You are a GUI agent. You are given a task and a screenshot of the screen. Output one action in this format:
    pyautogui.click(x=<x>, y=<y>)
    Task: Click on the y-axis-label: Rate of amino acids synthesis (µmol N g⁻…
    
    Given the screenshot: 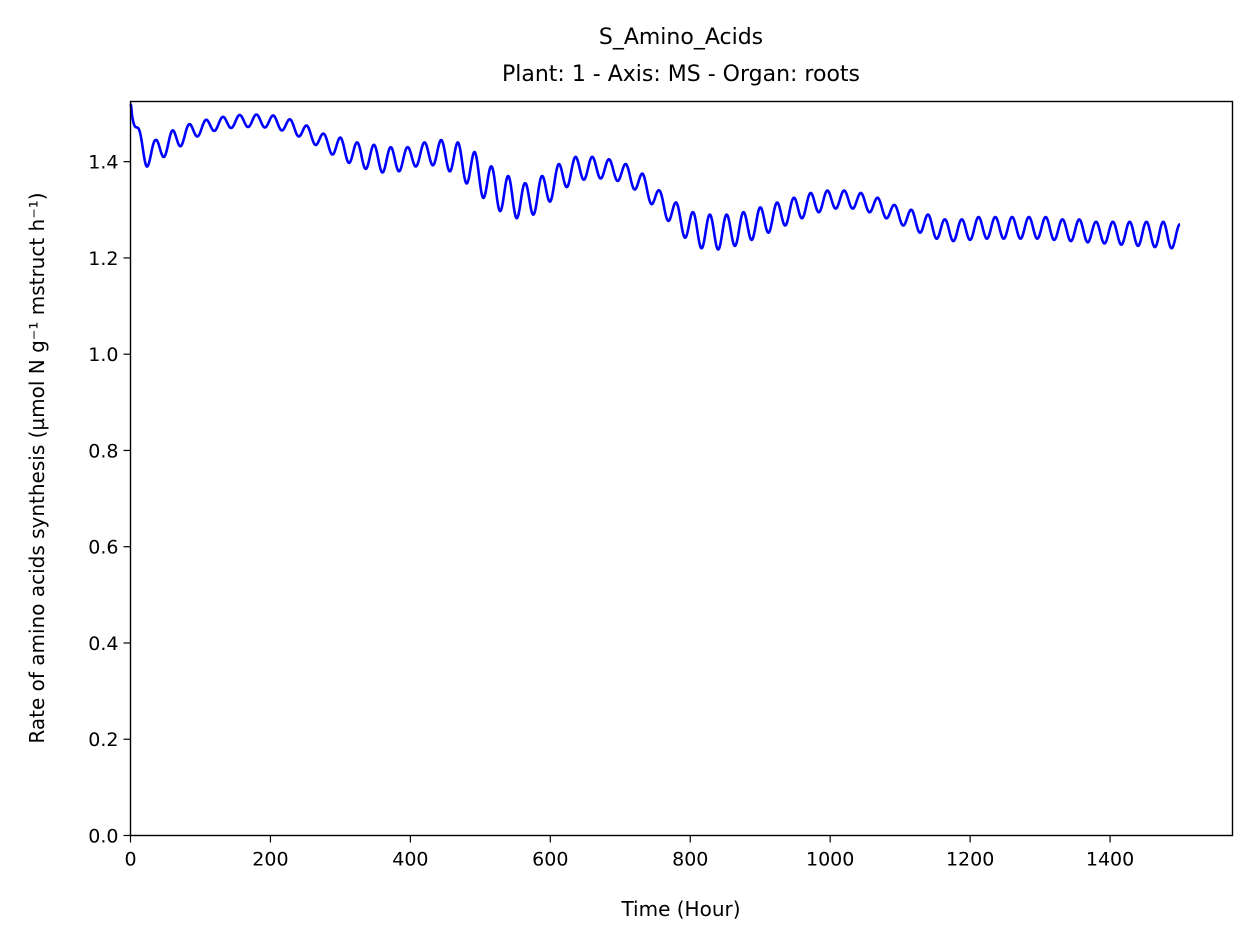 What is the action you would take?
    pyautogui.click(x=37, y=467)
    